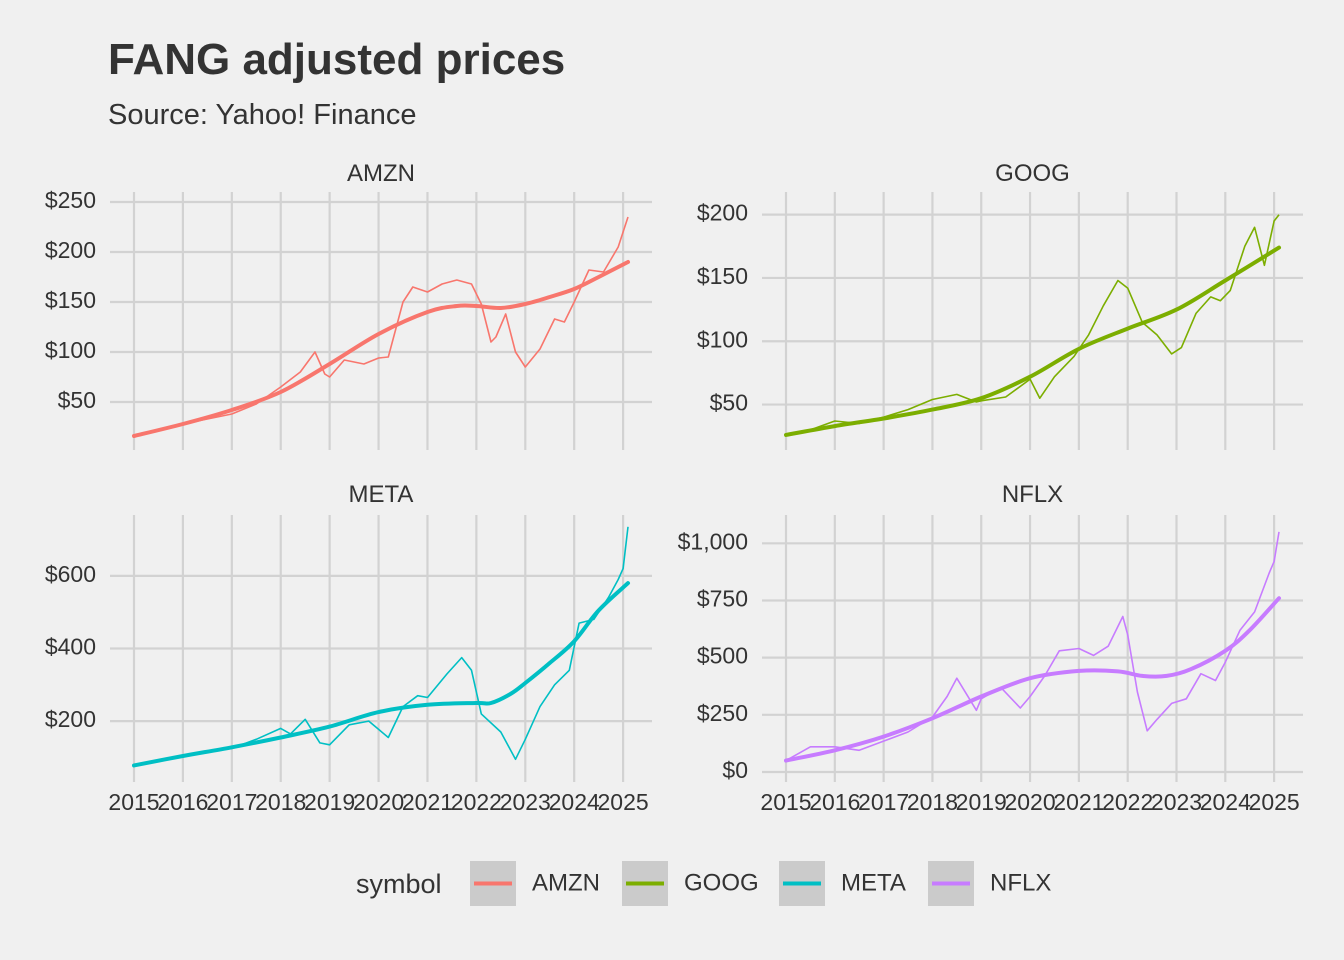  What do you see at coordinates (566, 882) in the screenshot?
I see `legend-label: AMZN` at bounding box center [566, 882].